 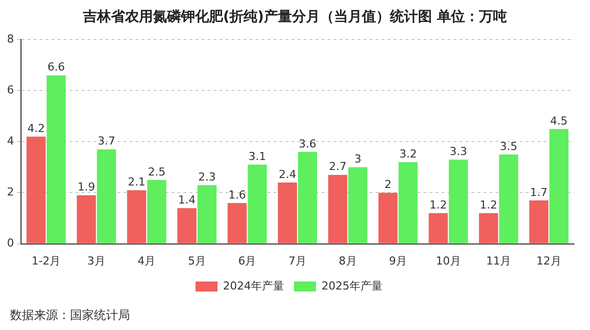 What do you see at coordinates (187, 199) in the screenshot?
I see `data-label: 1.4` at bounding box center [187, 199].